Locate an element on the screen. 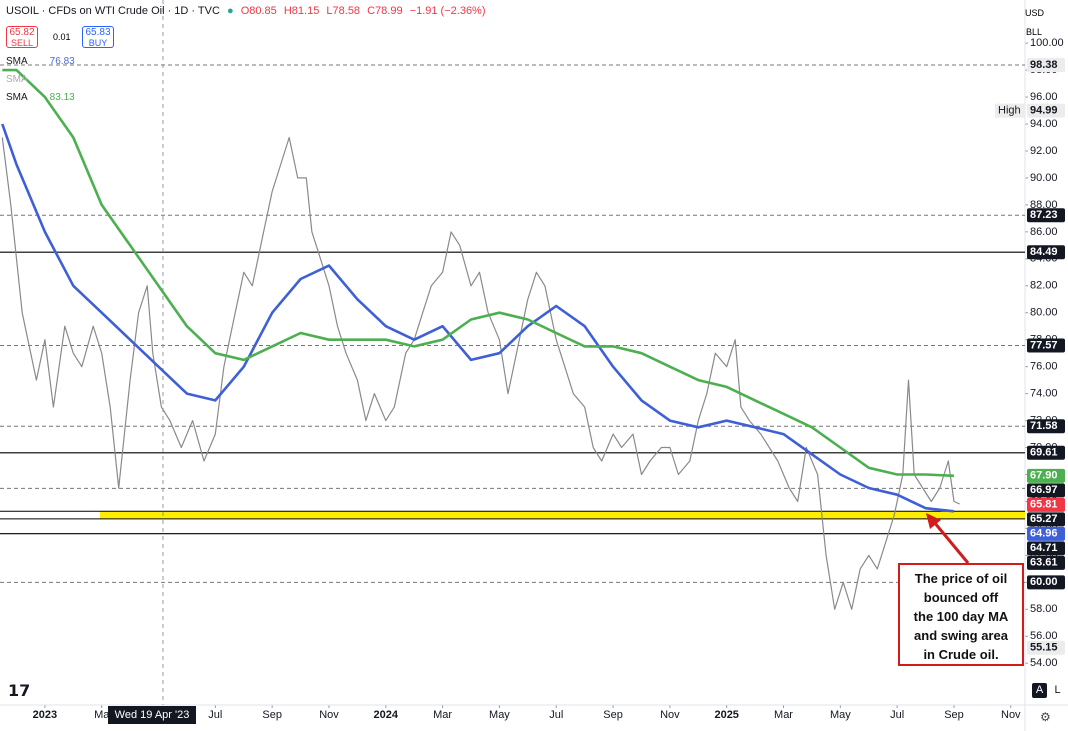 The image size is (1068, 731). indicator: SMA 83.13 is located at coordinates (40, 97).